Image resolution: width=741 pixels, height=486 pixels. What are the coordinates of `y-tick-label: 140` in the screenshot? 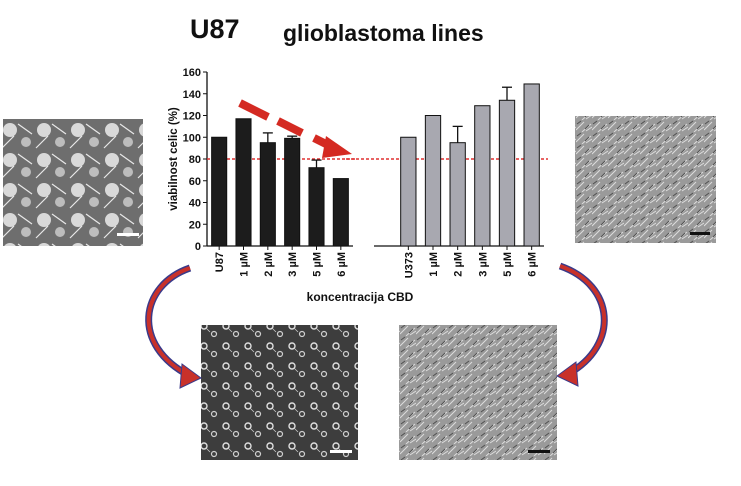 It's located at (192, 95).